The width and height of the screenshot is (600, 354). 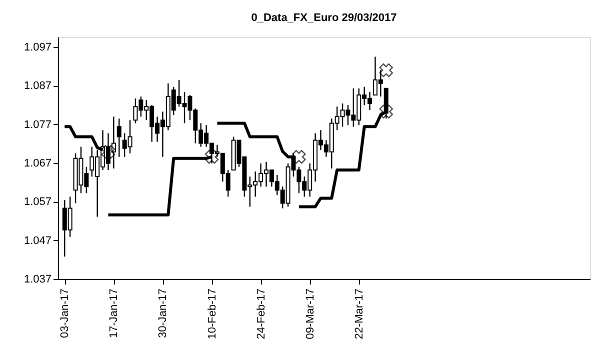 What do you see at coordinates (212, 314) in the screenshot?
I see `x-tick-label: 10-Feb-17` at bounding box center [212, 314].